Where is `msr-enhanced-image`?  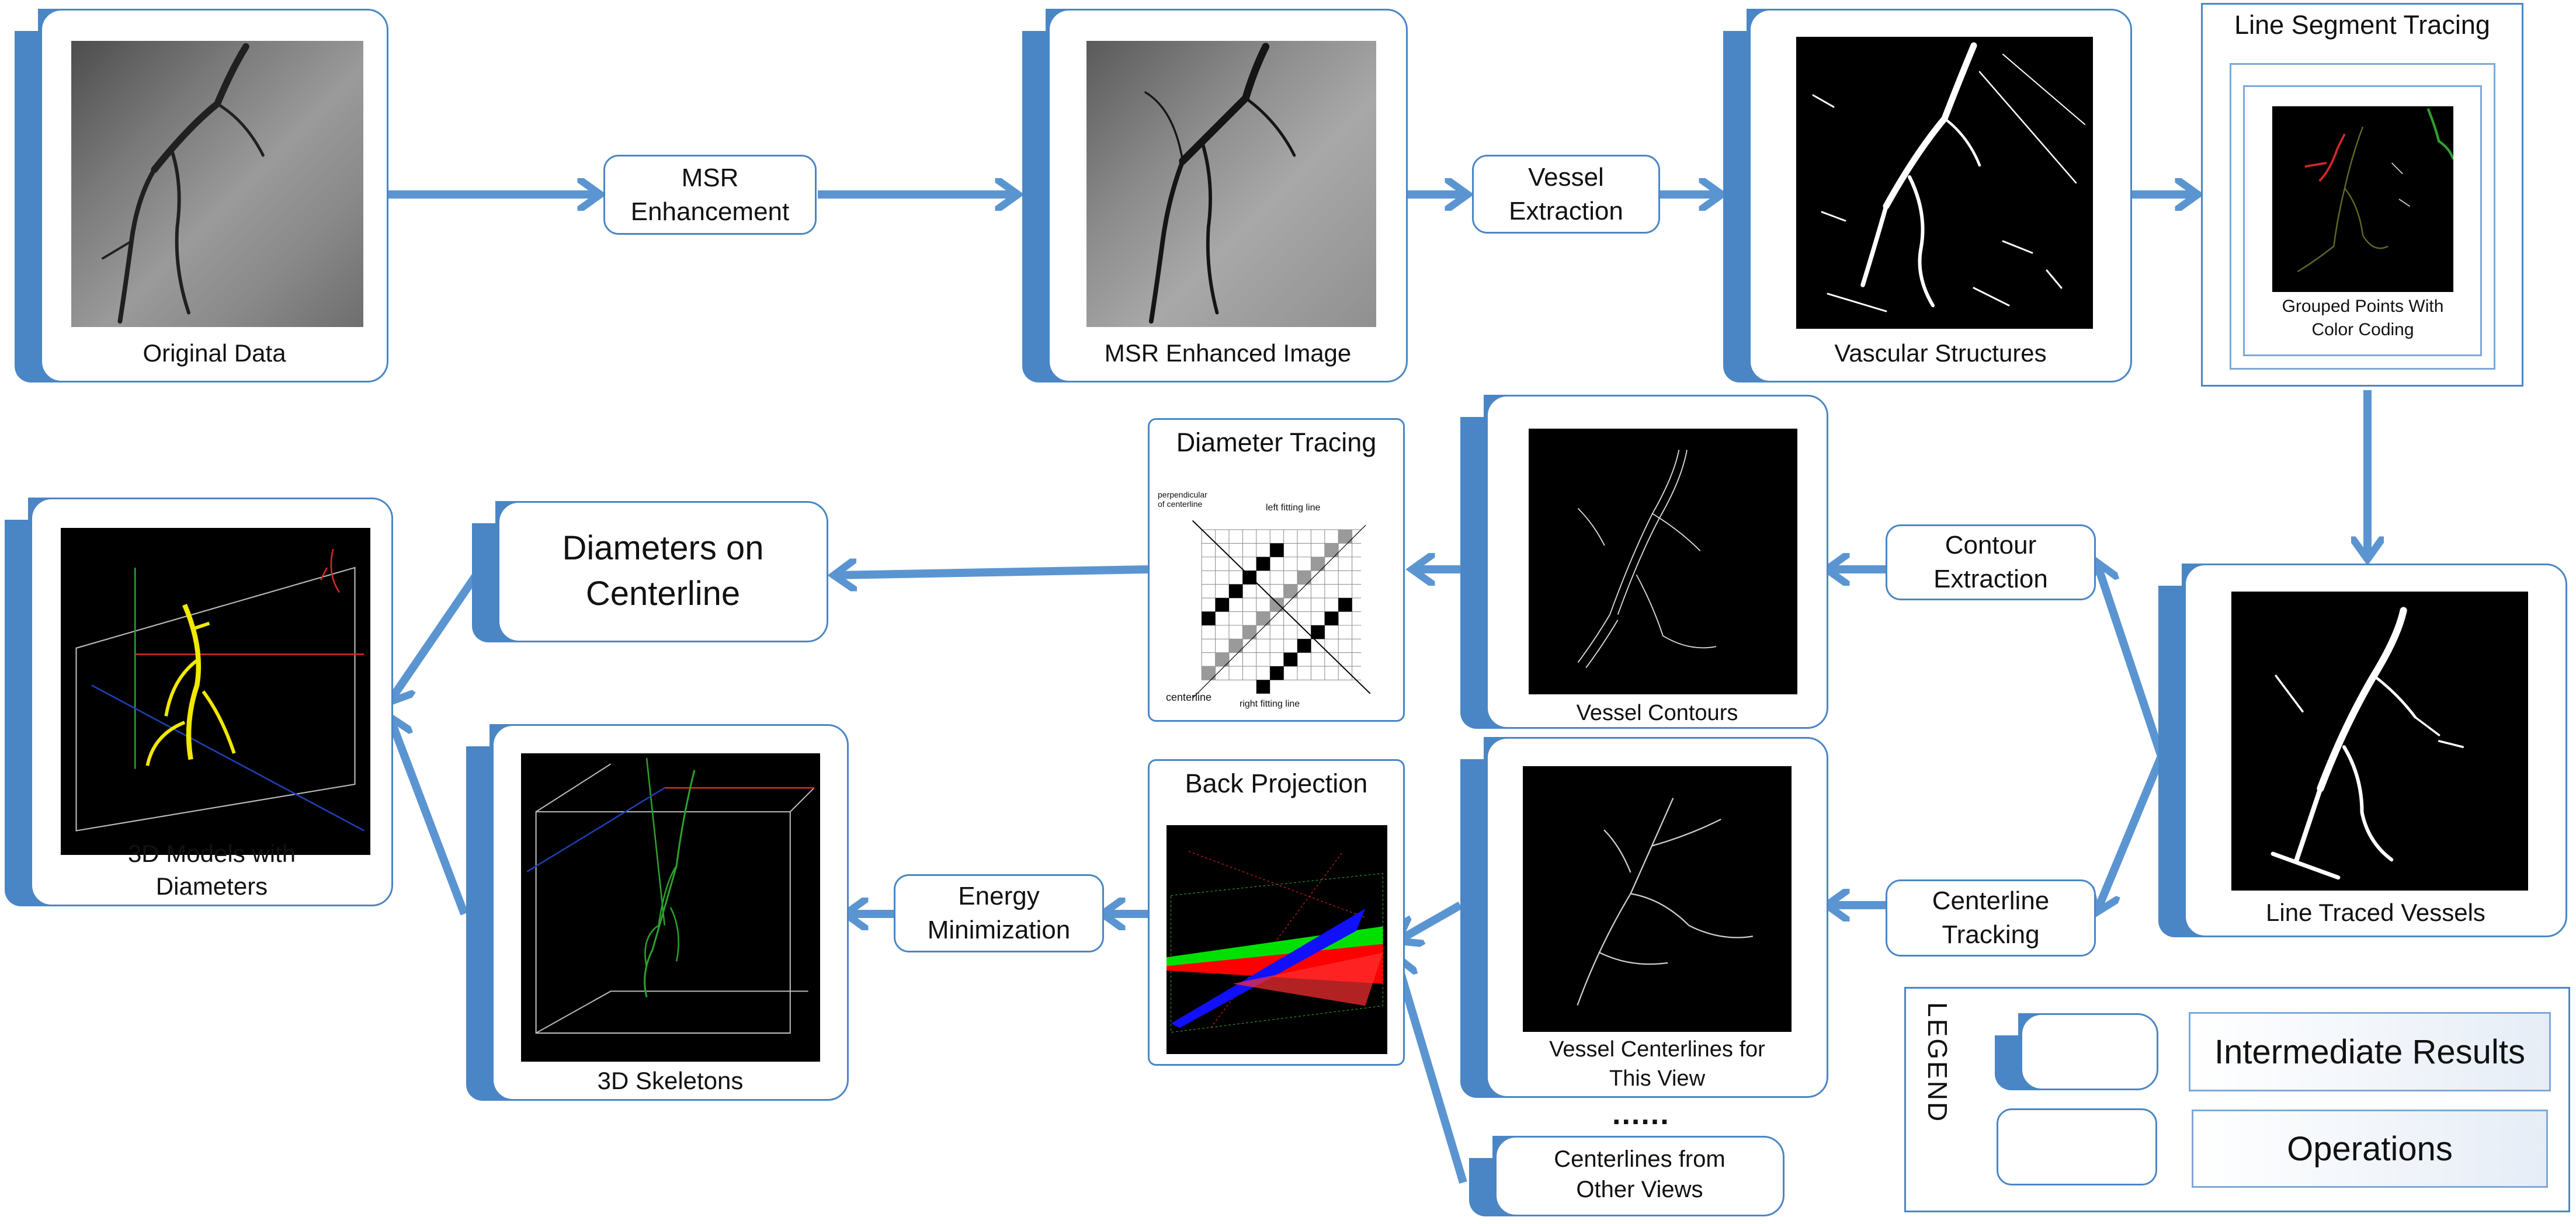 msr-enhanced-image is located at coordinates (1231, 184).